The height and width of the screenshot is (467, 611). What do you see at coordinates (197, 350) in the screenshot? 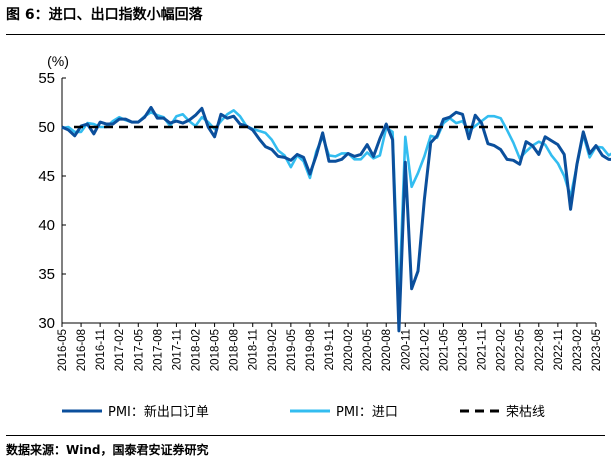
I see `x-tick-label: 2018-02` at bounding box center [197, 350].